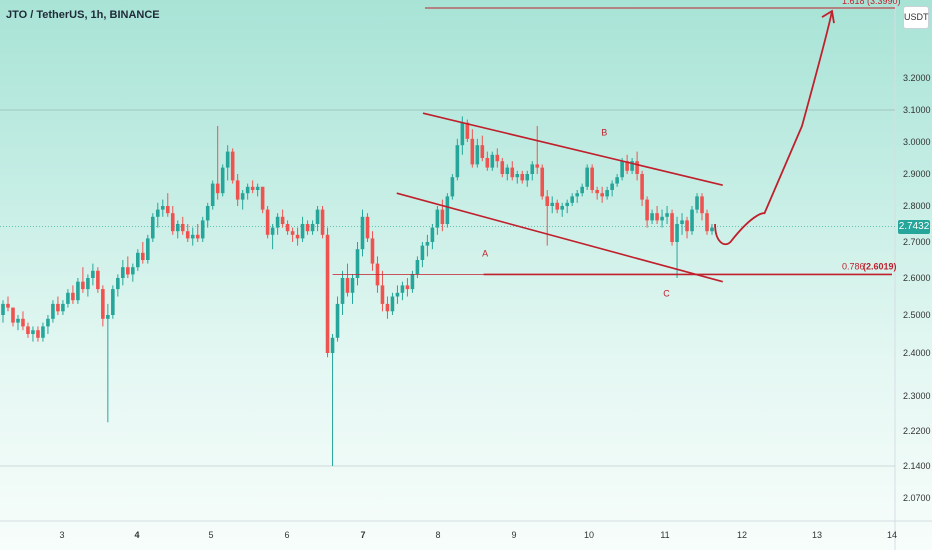 The image size is (932, 550). What do you see at coordinates (83, 15) in the screenshot?
I see `chart-title: JTO / TetherUS, 1h, BINANCE` at bounding box center [83, 15].